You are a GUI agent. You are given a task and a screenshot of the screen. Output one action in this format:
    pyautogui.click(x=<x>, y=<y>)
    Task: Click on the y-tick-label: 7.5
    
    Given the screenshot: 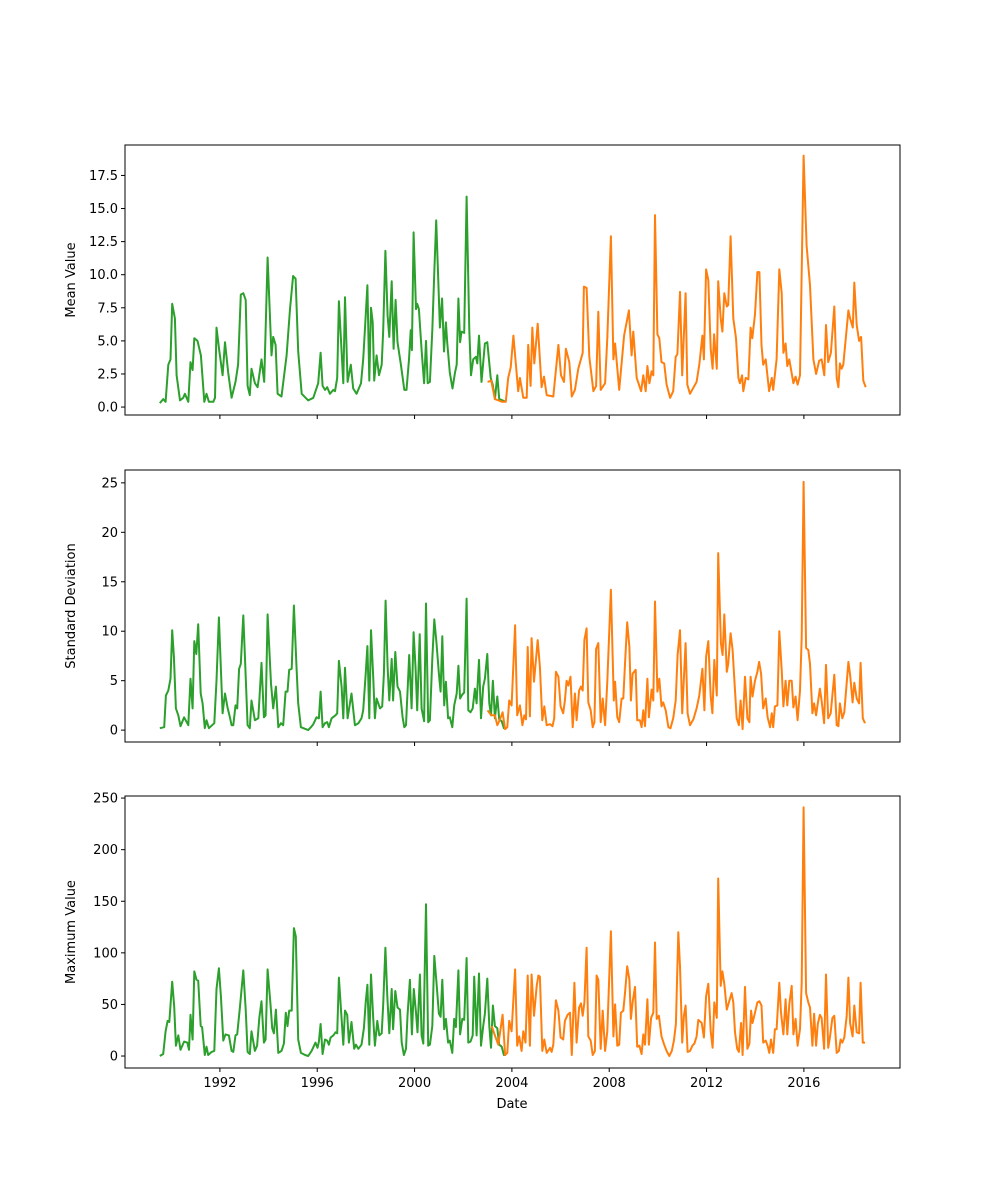 What is the action you would take?
    pyautogui.click(x=107, y=308)
    